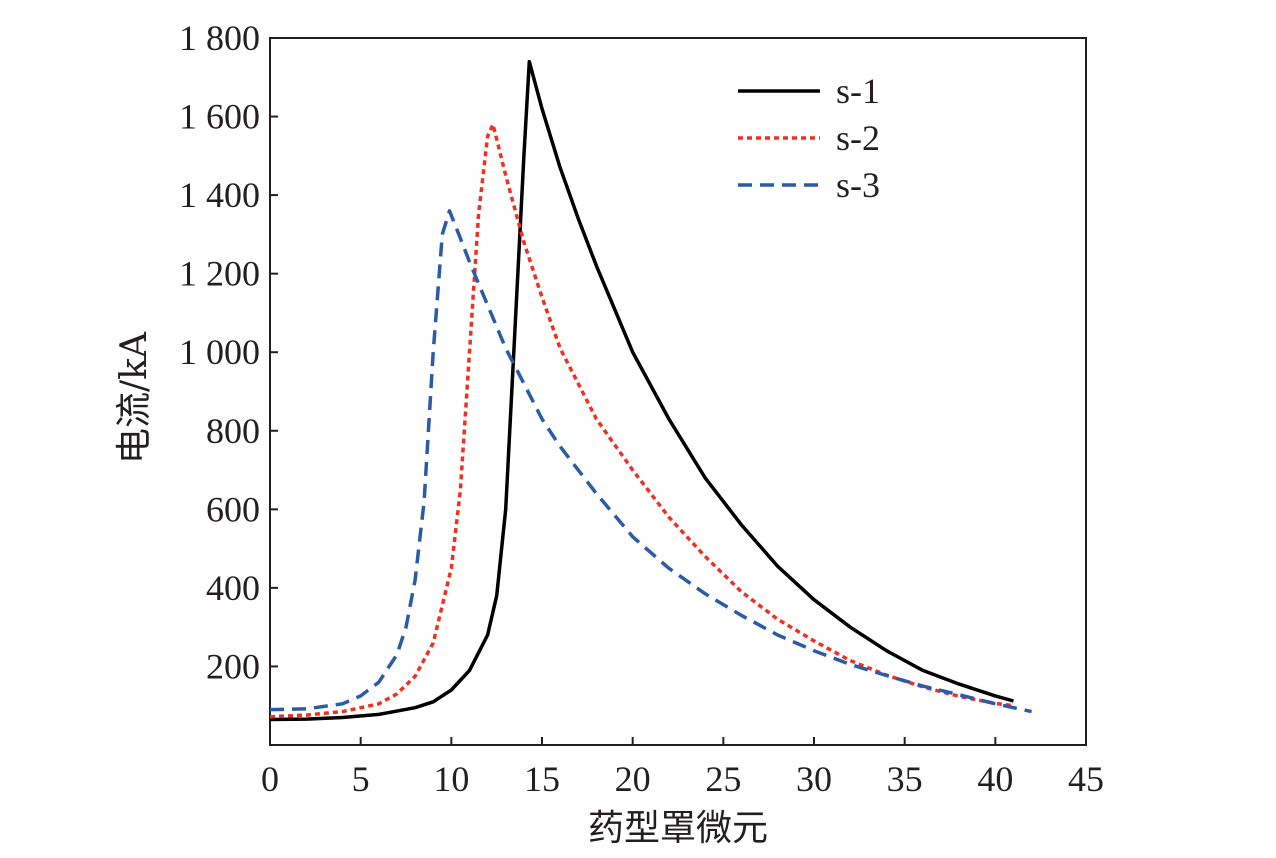  I want to click on legend-label-s-1: s-1, so click(858, 91).